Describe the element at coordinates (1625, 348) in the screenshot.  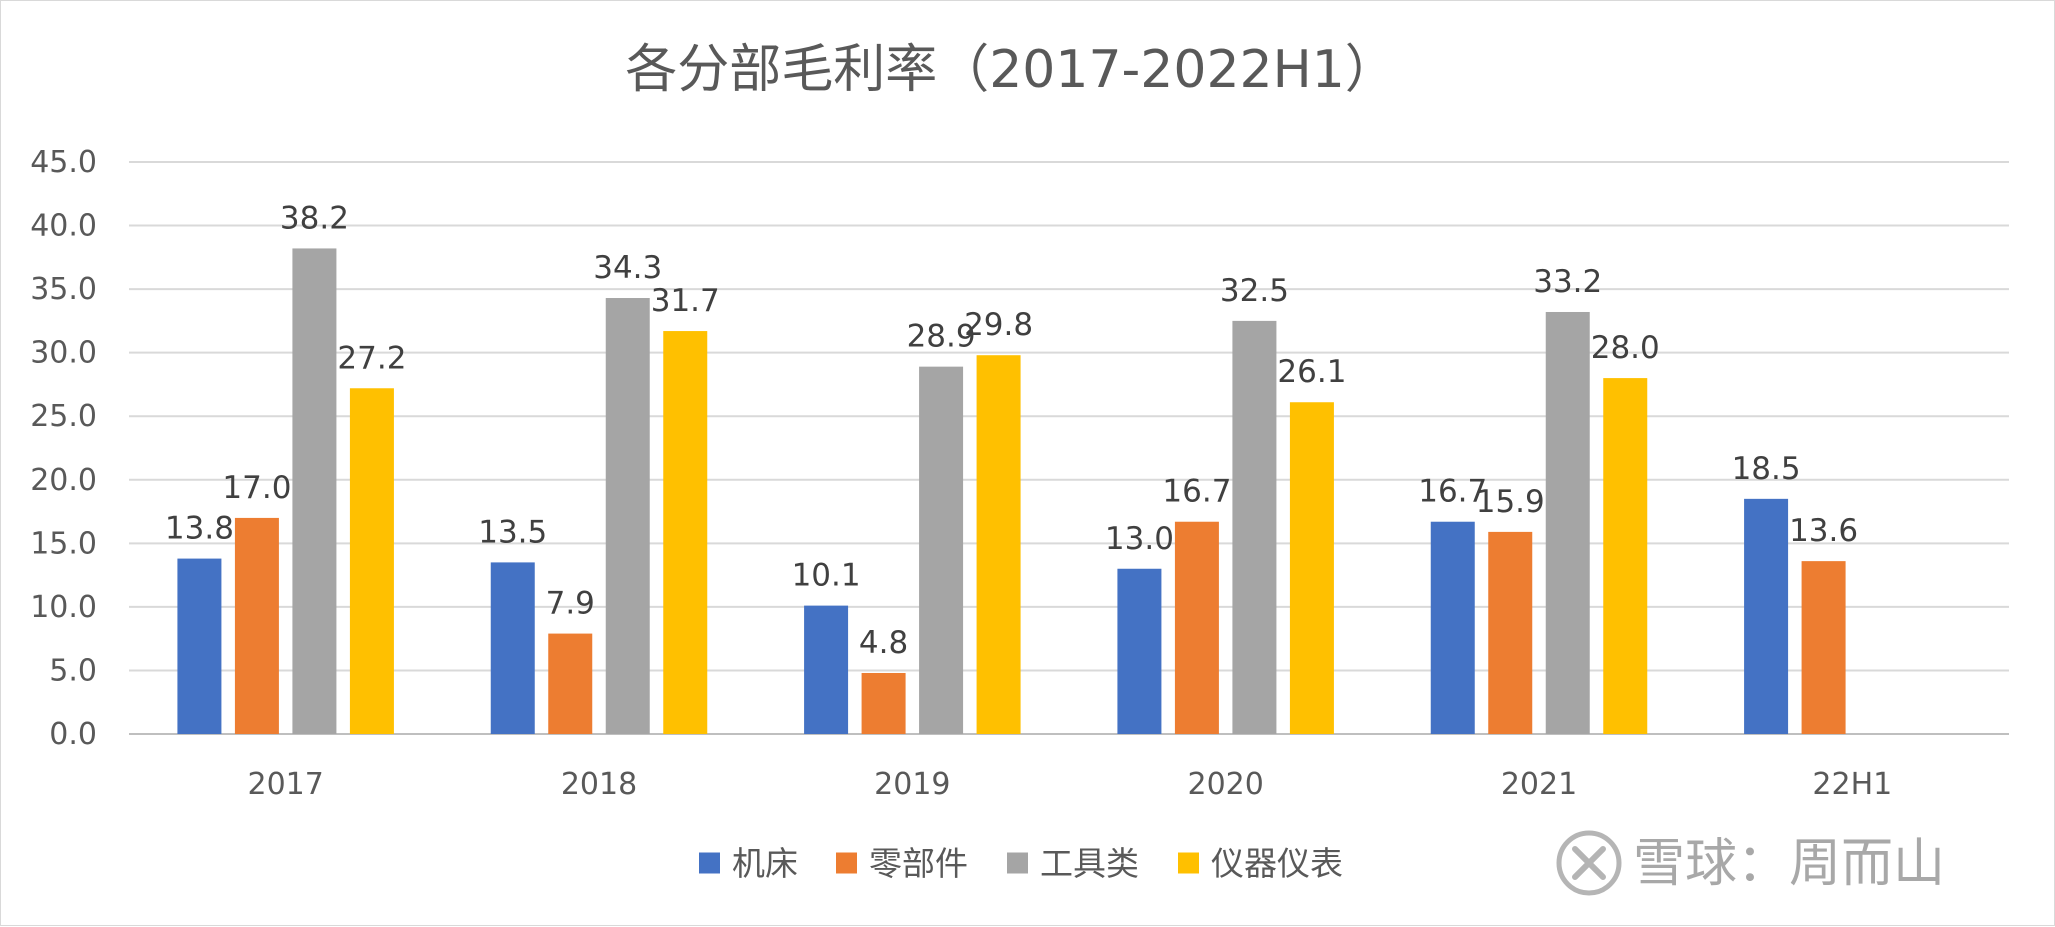
I see `data-label: 28.0` at that location.